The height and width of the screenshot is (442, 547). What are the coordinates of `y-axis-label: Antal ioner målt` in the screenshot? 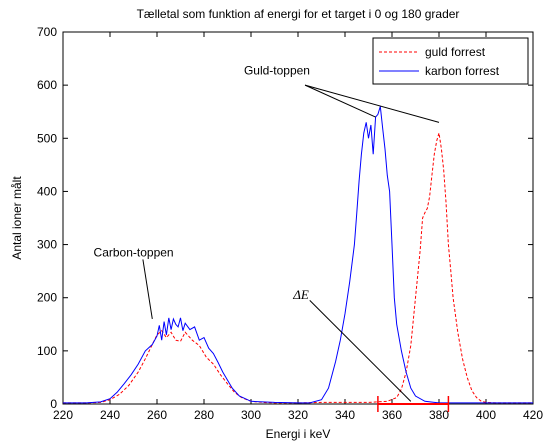 It's located at (17, 218).